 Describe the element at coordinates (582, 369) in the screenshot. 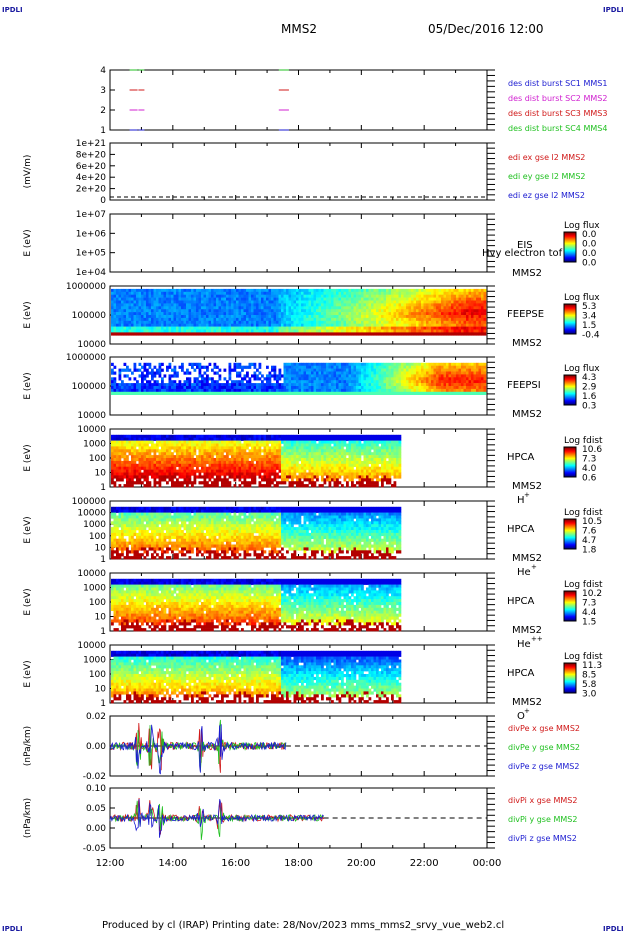

I see `colorbar-label-feepsi: Log flux` at that location.